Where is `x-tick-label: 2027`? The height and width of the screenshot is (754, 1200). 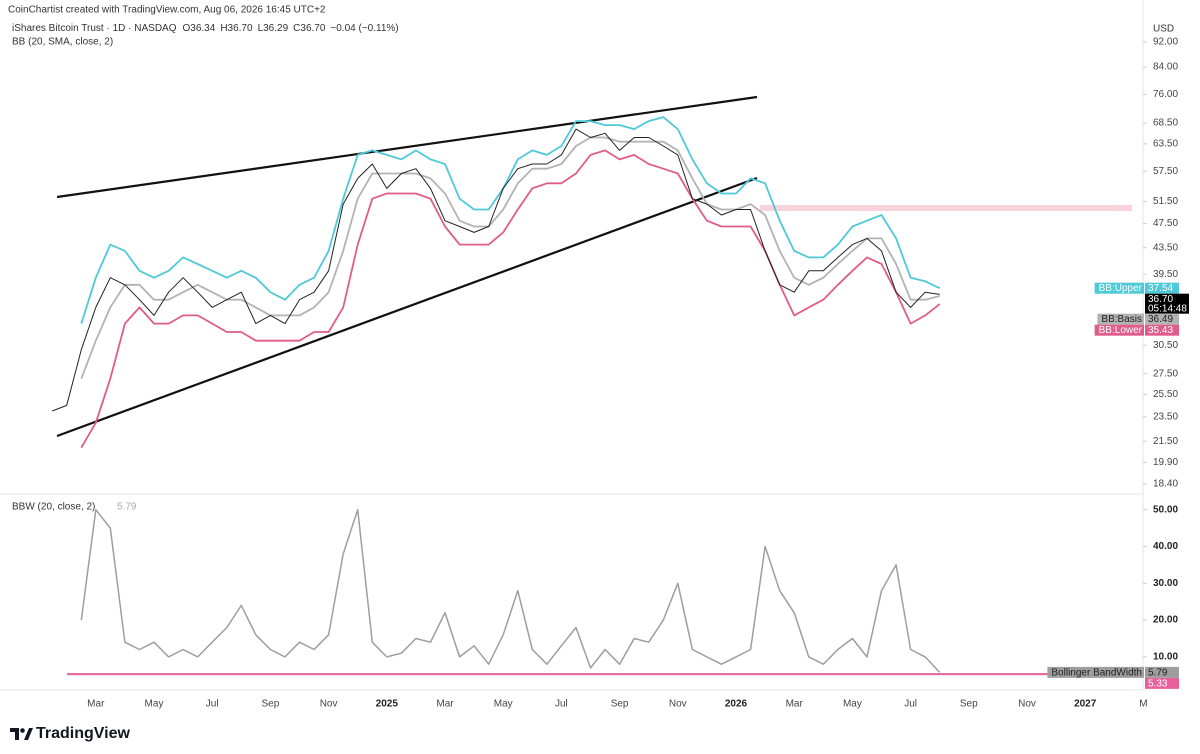
x-tick-label: 2027 is located at coordinates (1085, 704).